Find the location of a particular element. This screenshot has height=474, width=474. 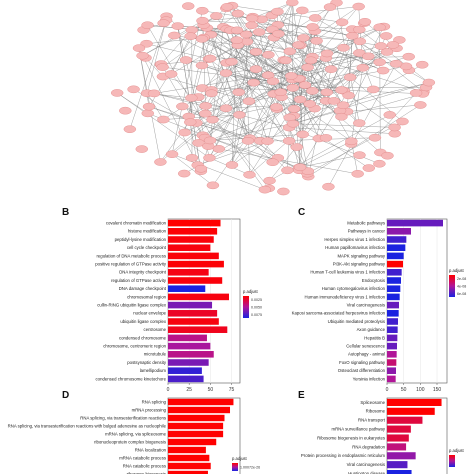

category-label: Ribosome is located at coordinates (376, 411).